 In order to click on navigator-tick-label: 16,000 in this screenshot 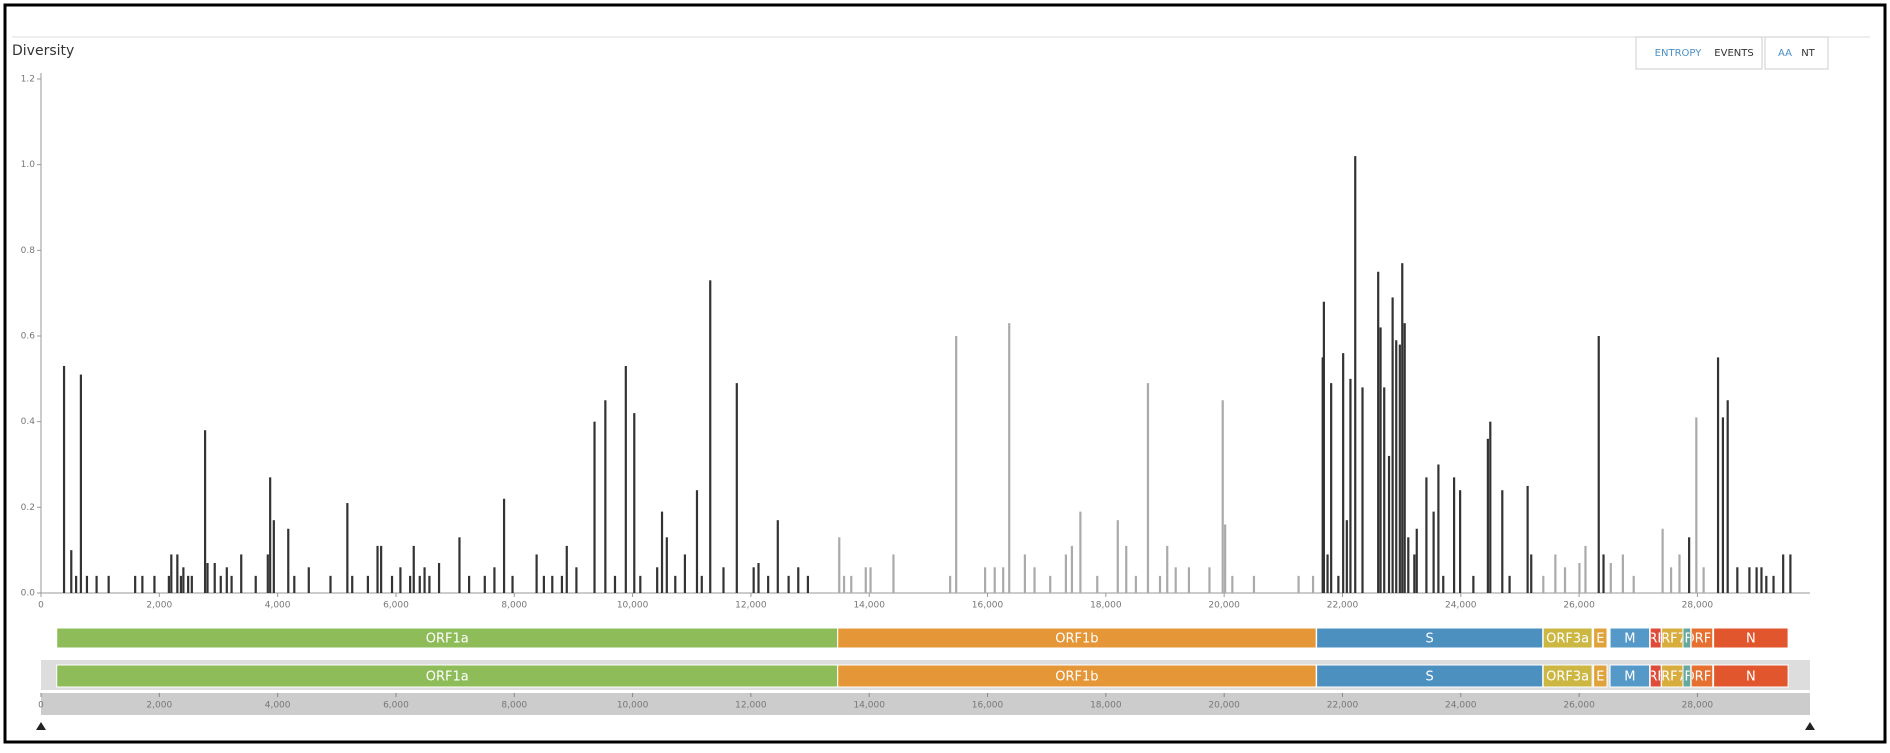, I will do `click(988, 706)`.